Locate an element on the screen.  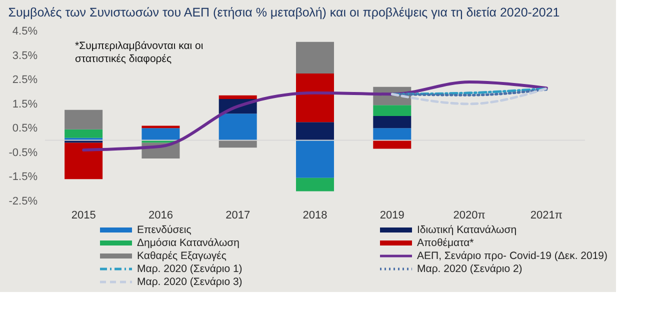
legend-label: Καθαρές Εξαγωγές is located at coordinates (181, 256).